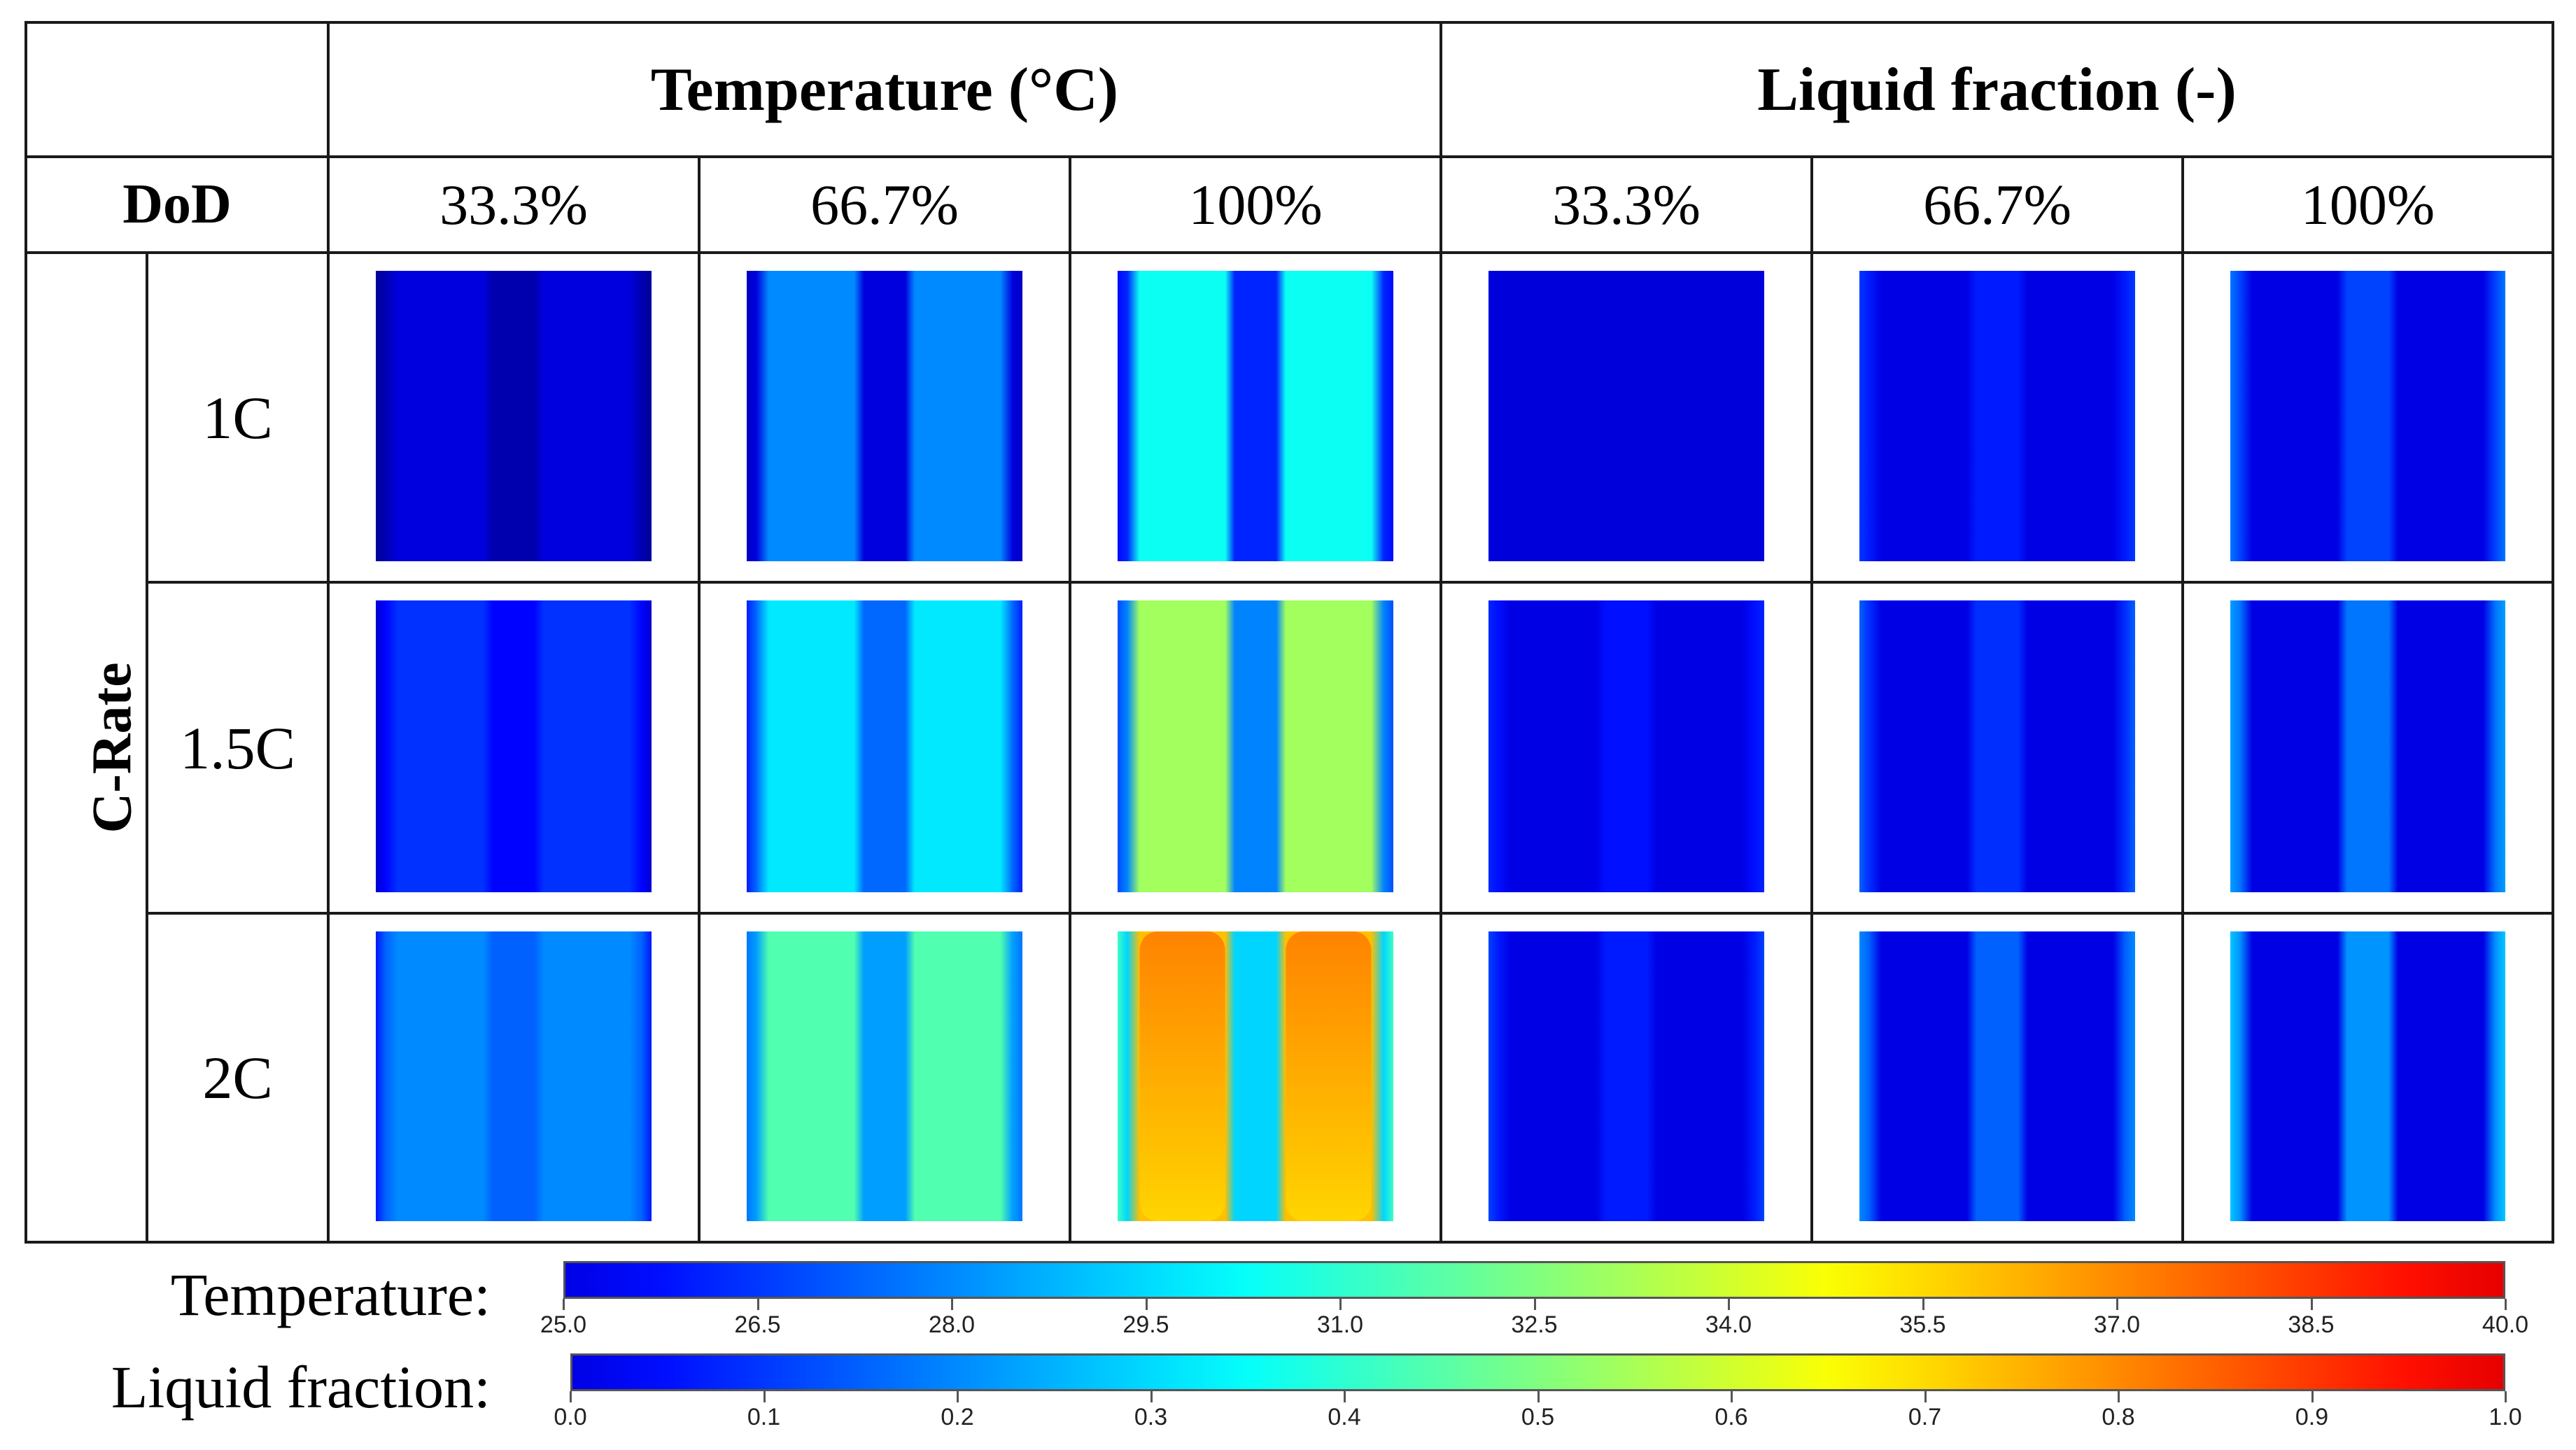 Image resolution: width=2576 pixels, height=1450 pixels. Describe the element at coordinates (563, 1324) in the screenshot. I see `legend-tick-label: 25.0` at that location.